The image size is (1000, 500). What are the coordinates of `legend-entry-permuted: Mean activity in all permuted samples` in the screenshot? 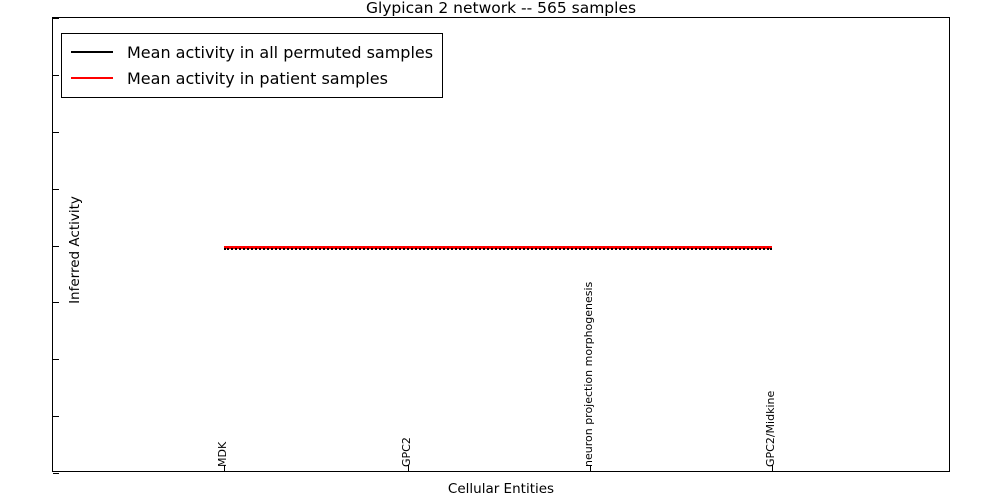 It's located at (252, 52).